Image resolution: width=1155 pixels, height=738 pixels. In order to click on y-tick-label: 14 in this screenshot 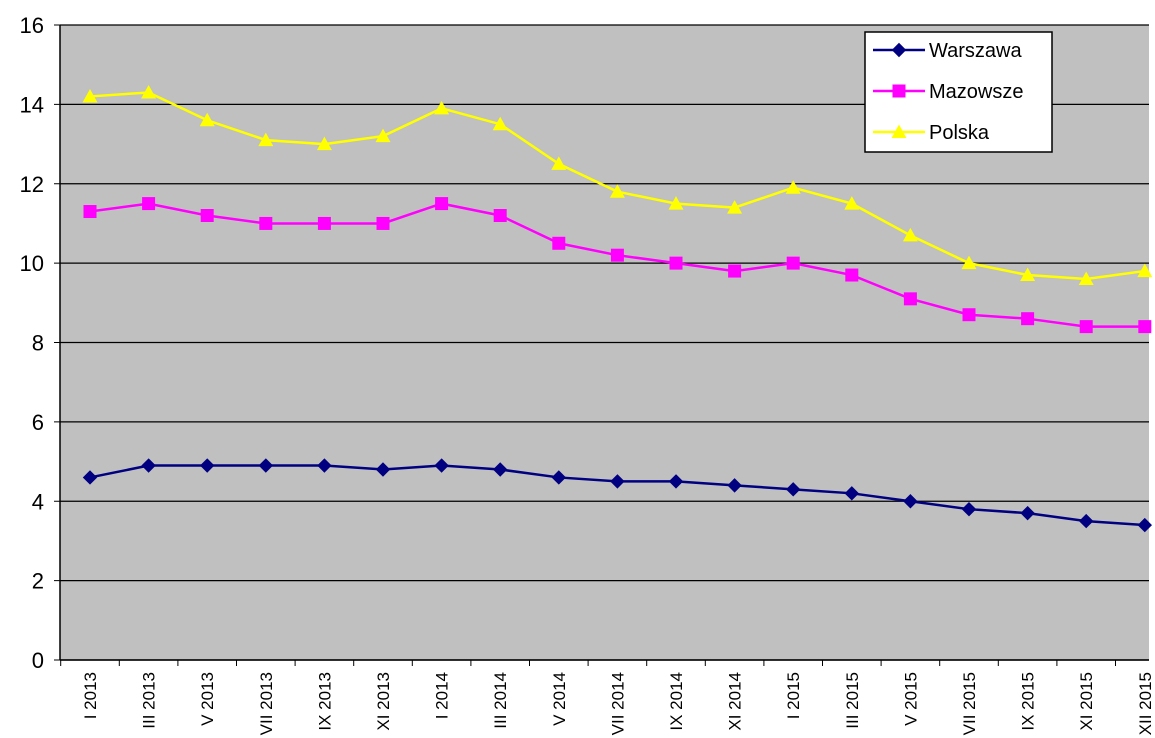, I will do `click(32, 104)`.